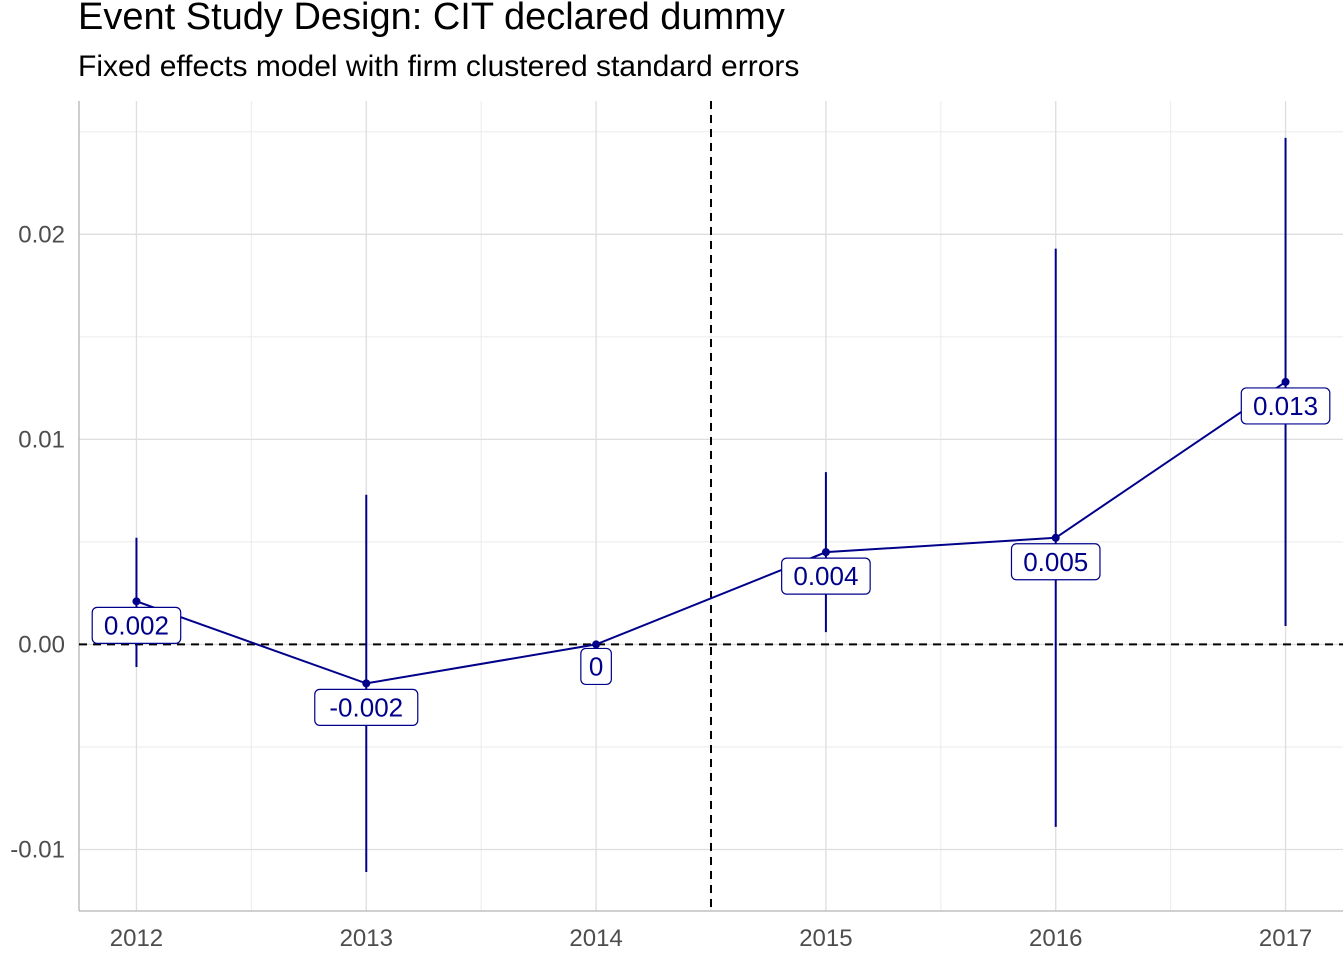 This screenshot has height=960, width=1344. I want to click on chart-title: Event Study Design: CIT declared dummy, so click(431, 19).